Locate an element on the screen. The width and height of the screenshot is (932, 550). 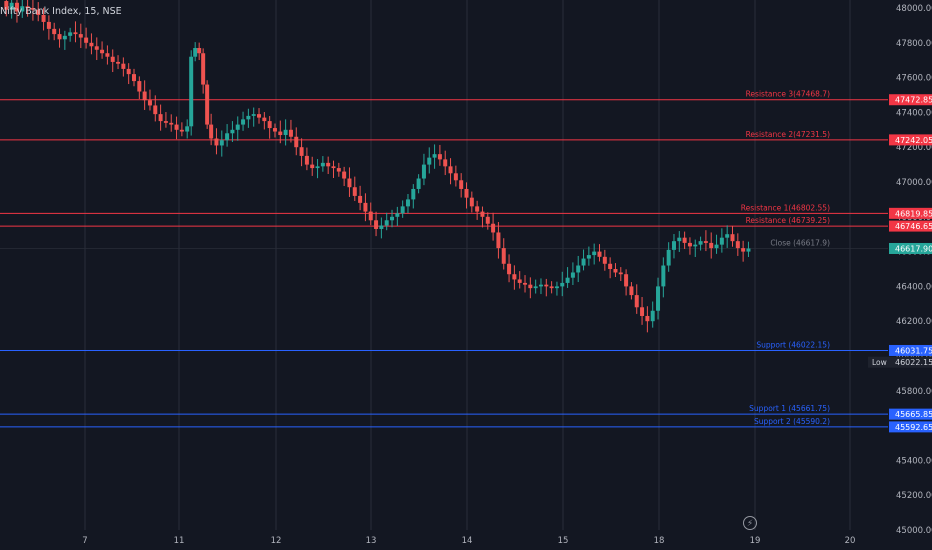
low-tag: 46022.15 is located at coordinates (913, 362).